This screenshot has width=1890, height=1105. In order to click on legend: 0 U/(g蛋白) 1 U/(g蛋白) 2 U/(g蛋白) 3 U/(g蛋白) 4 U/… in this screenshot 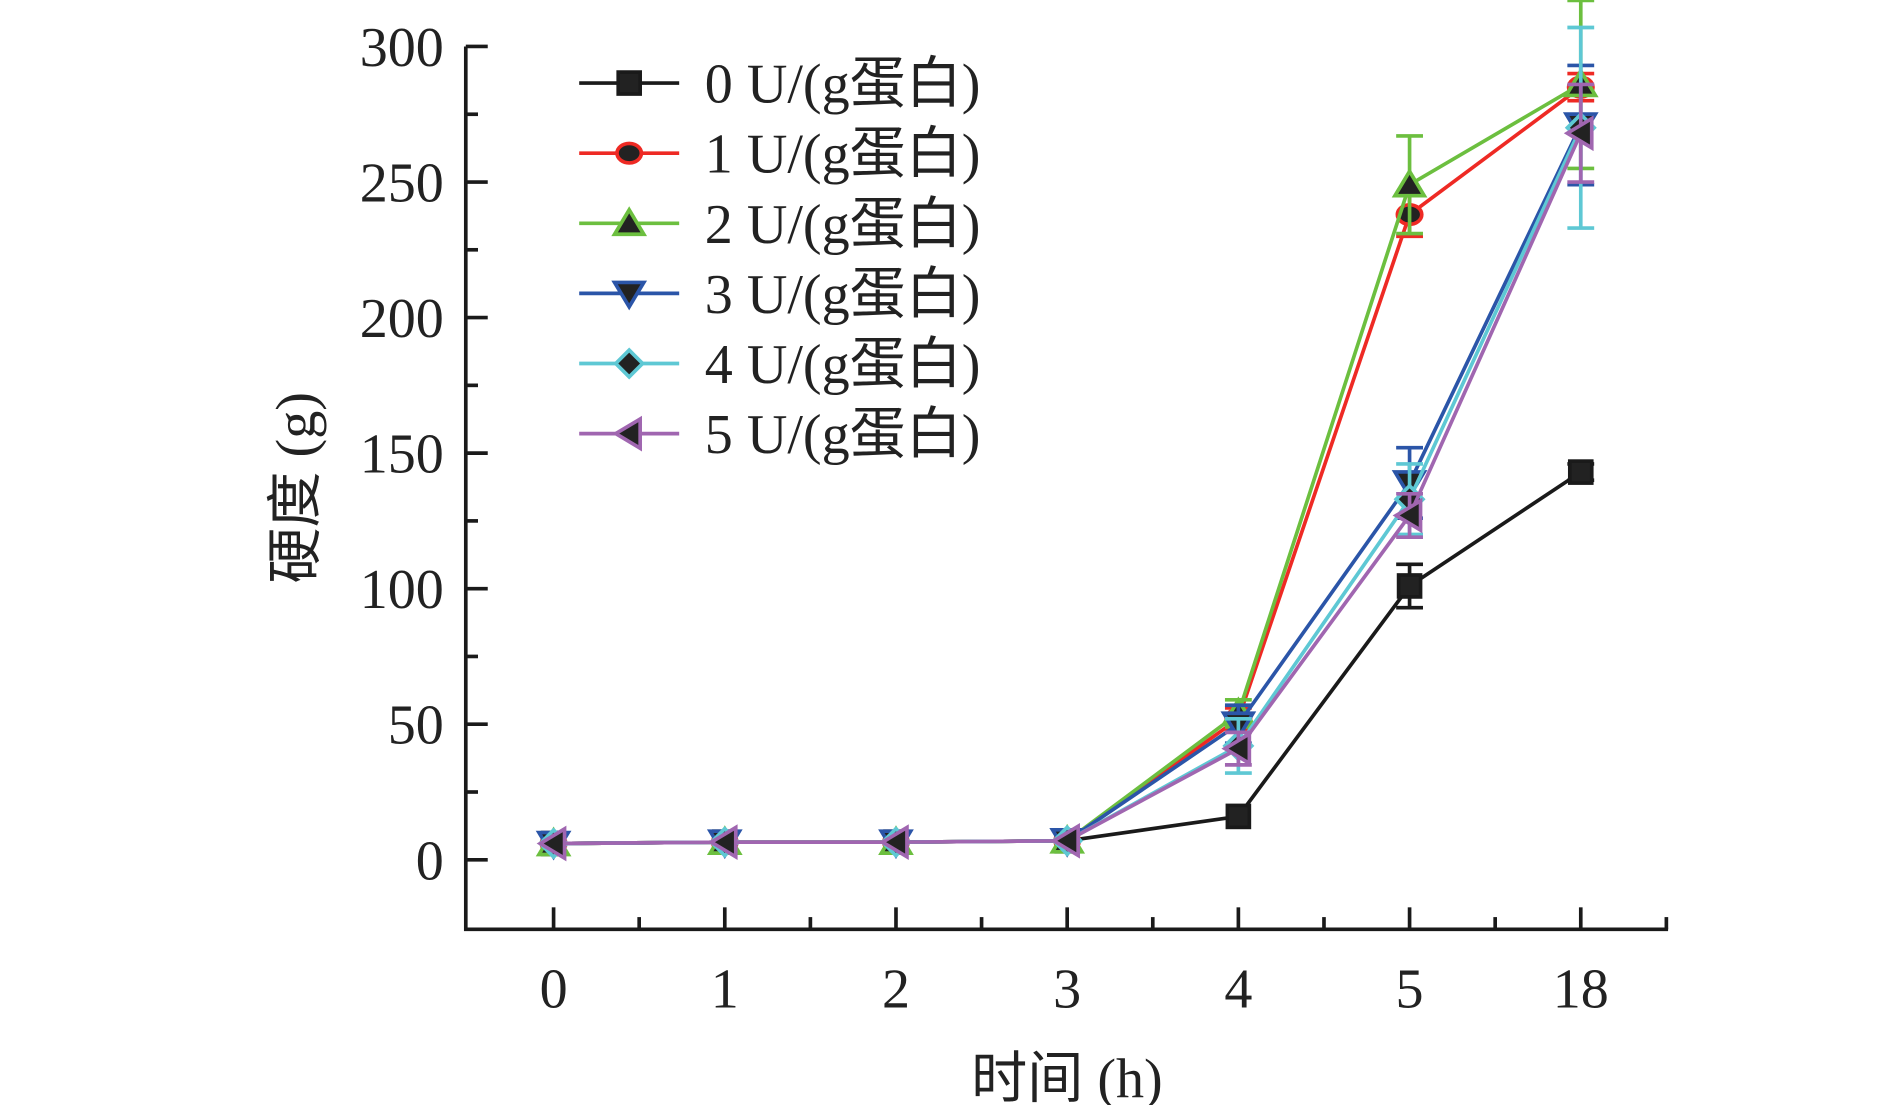, I will do `click(779, 260)`.